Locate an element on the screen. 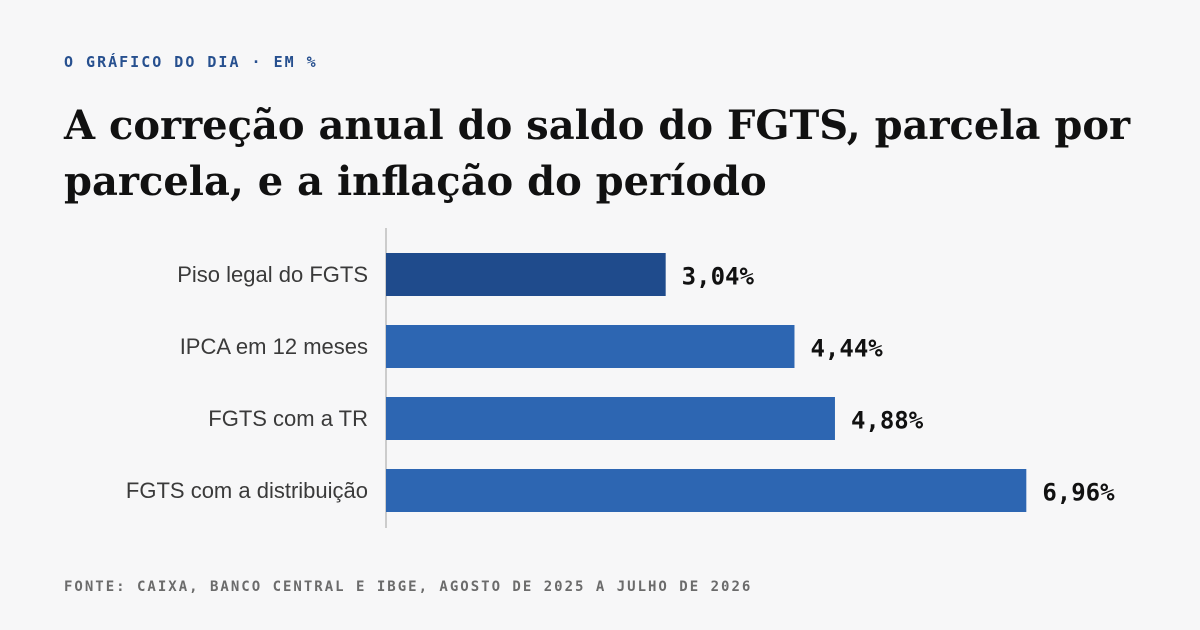 The image size is (1200, 630). category-label-3: FGTS com a distribuição is located at coordinates (247, 490).